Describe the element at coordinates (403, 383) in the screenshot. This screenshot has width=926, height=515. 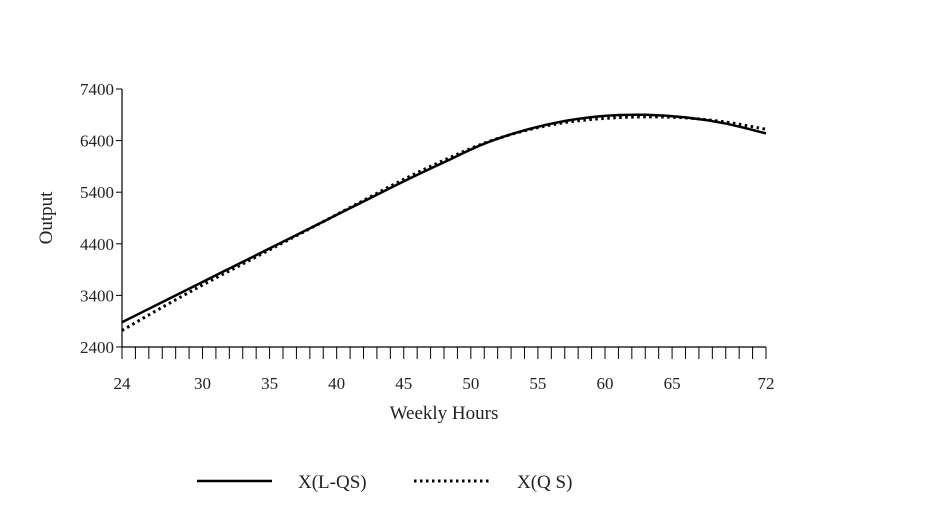
I see `x-tick-label: 45` at that location.